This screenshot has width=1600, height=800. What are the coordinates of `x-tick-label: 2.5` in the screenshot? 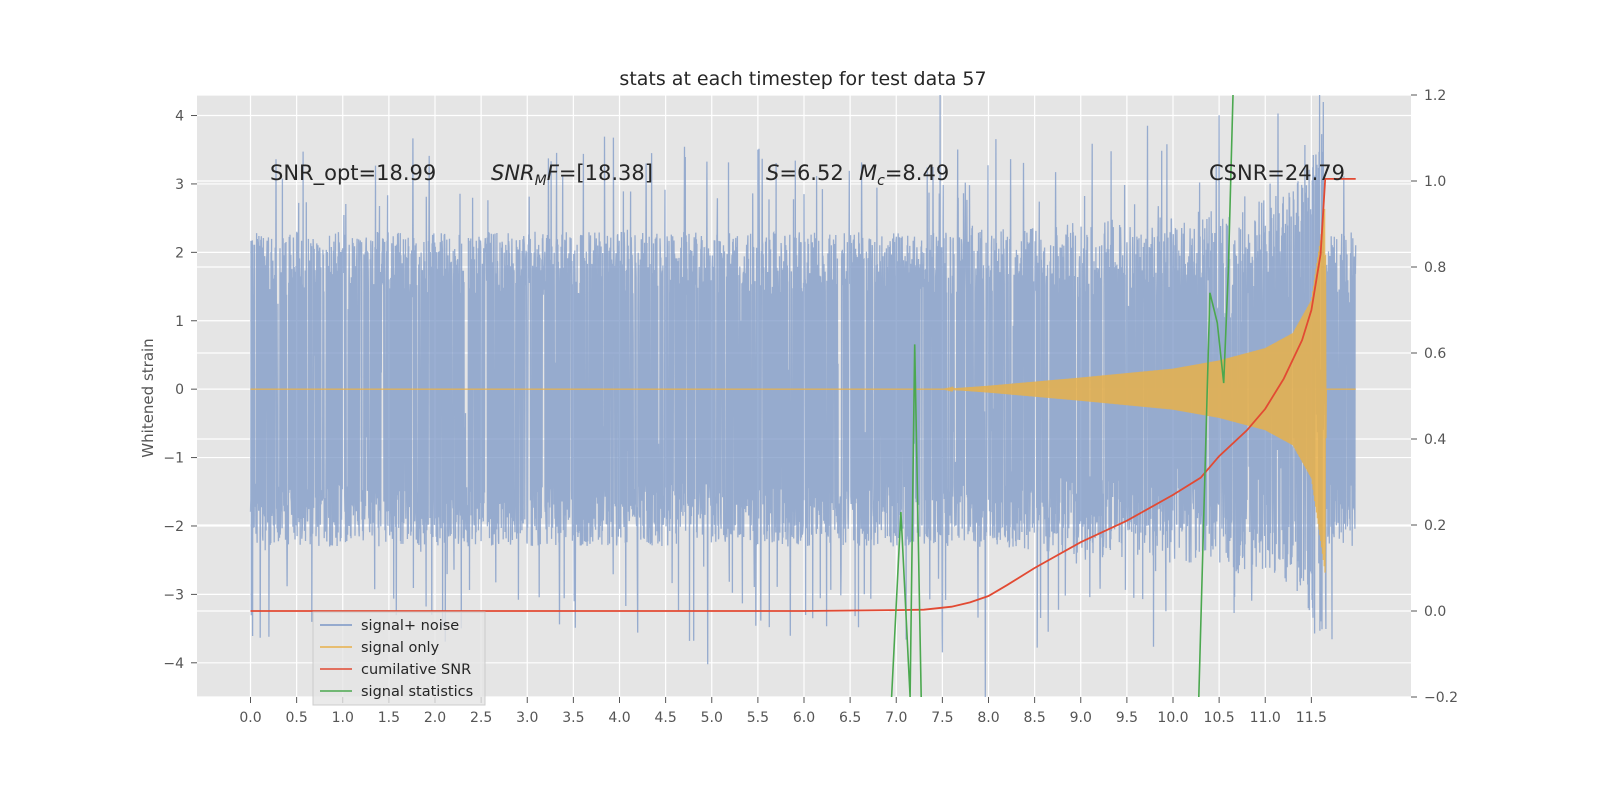 It's located at (481, 718).